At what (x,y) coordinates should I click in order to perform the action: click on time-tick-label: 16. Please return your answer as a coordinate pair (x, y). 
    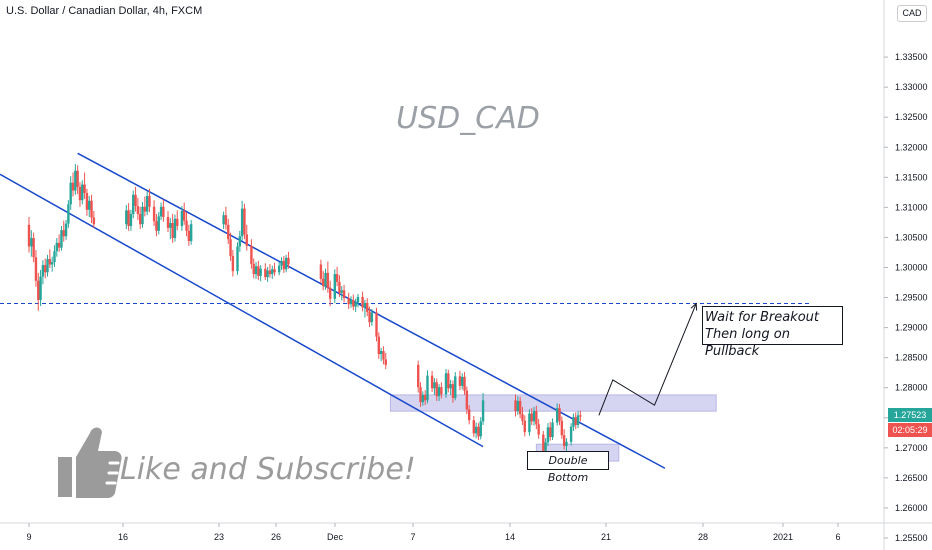
    Looking at the image, I should click on (123, 537).